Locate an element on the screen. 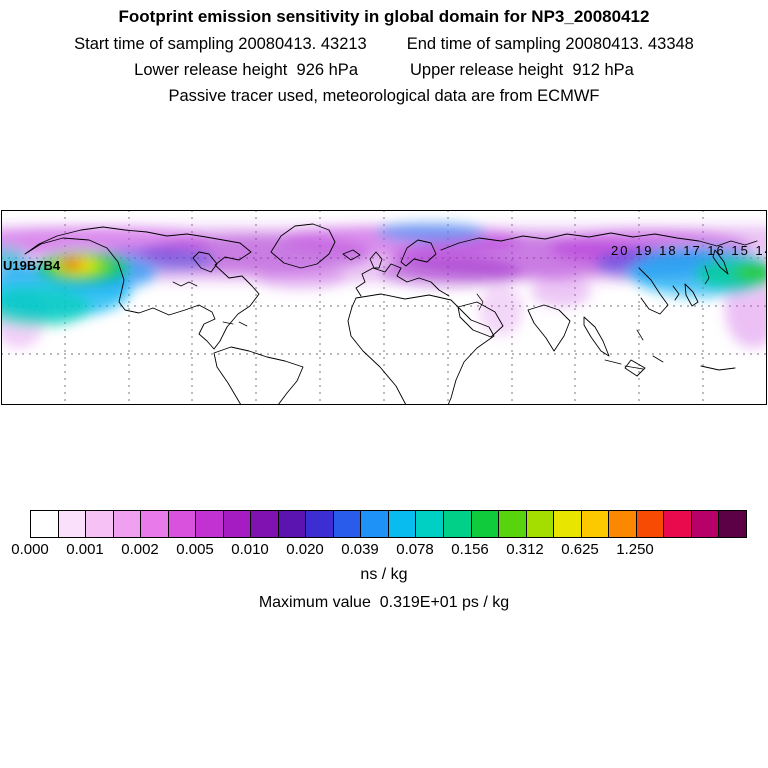 The height and width of the screenshot is (768, 768). borneo is located at coordinates (635, 368).